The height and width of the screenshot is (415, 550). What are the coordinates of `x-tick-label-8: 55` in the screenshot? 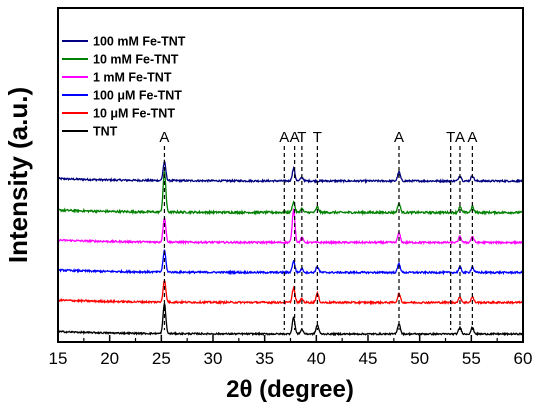 It's located at (471, 358).